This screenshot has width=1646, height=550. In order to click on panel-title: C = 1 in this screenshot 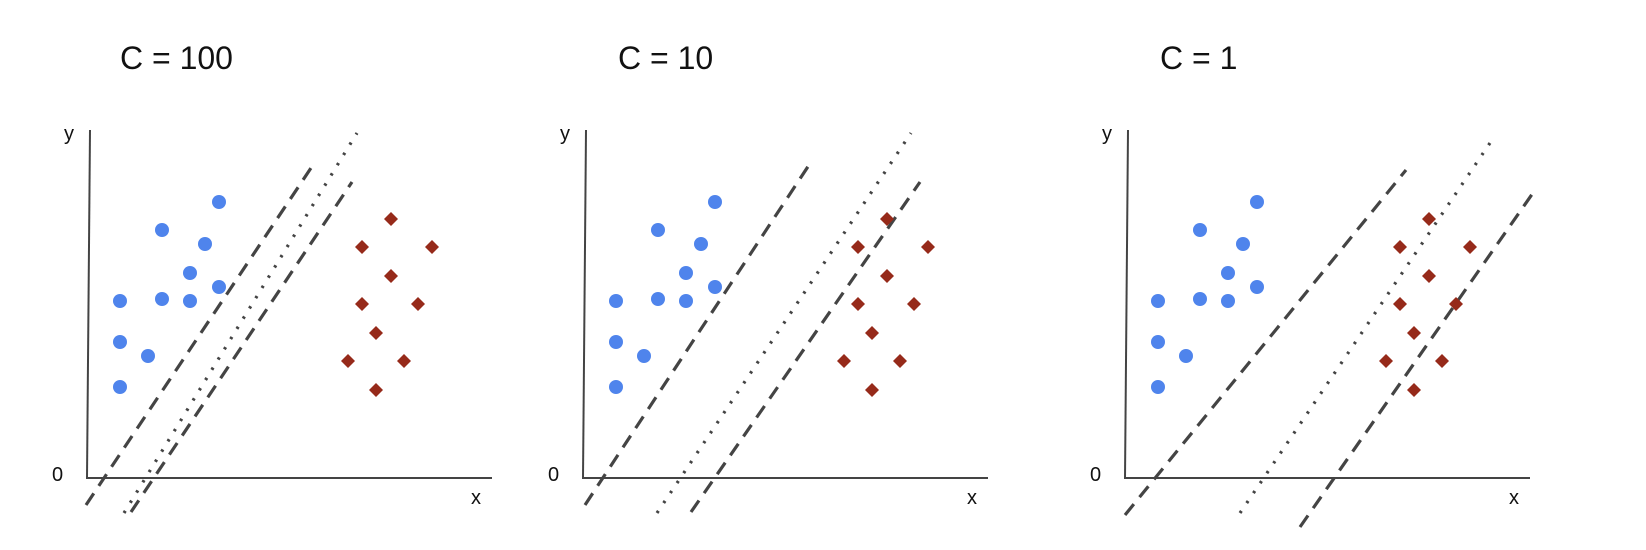, I will do `click(1199, 58)`.